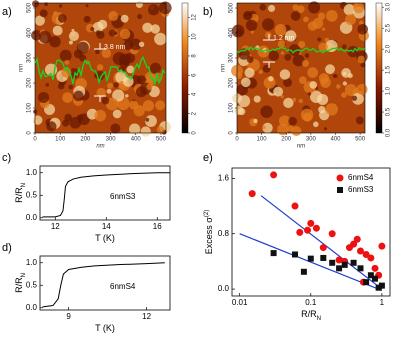 The image size is (399, 345). Describe the element at coordinates (195, 75) in the screenshot. I see `colorbar-tick-label: 6` at that location.